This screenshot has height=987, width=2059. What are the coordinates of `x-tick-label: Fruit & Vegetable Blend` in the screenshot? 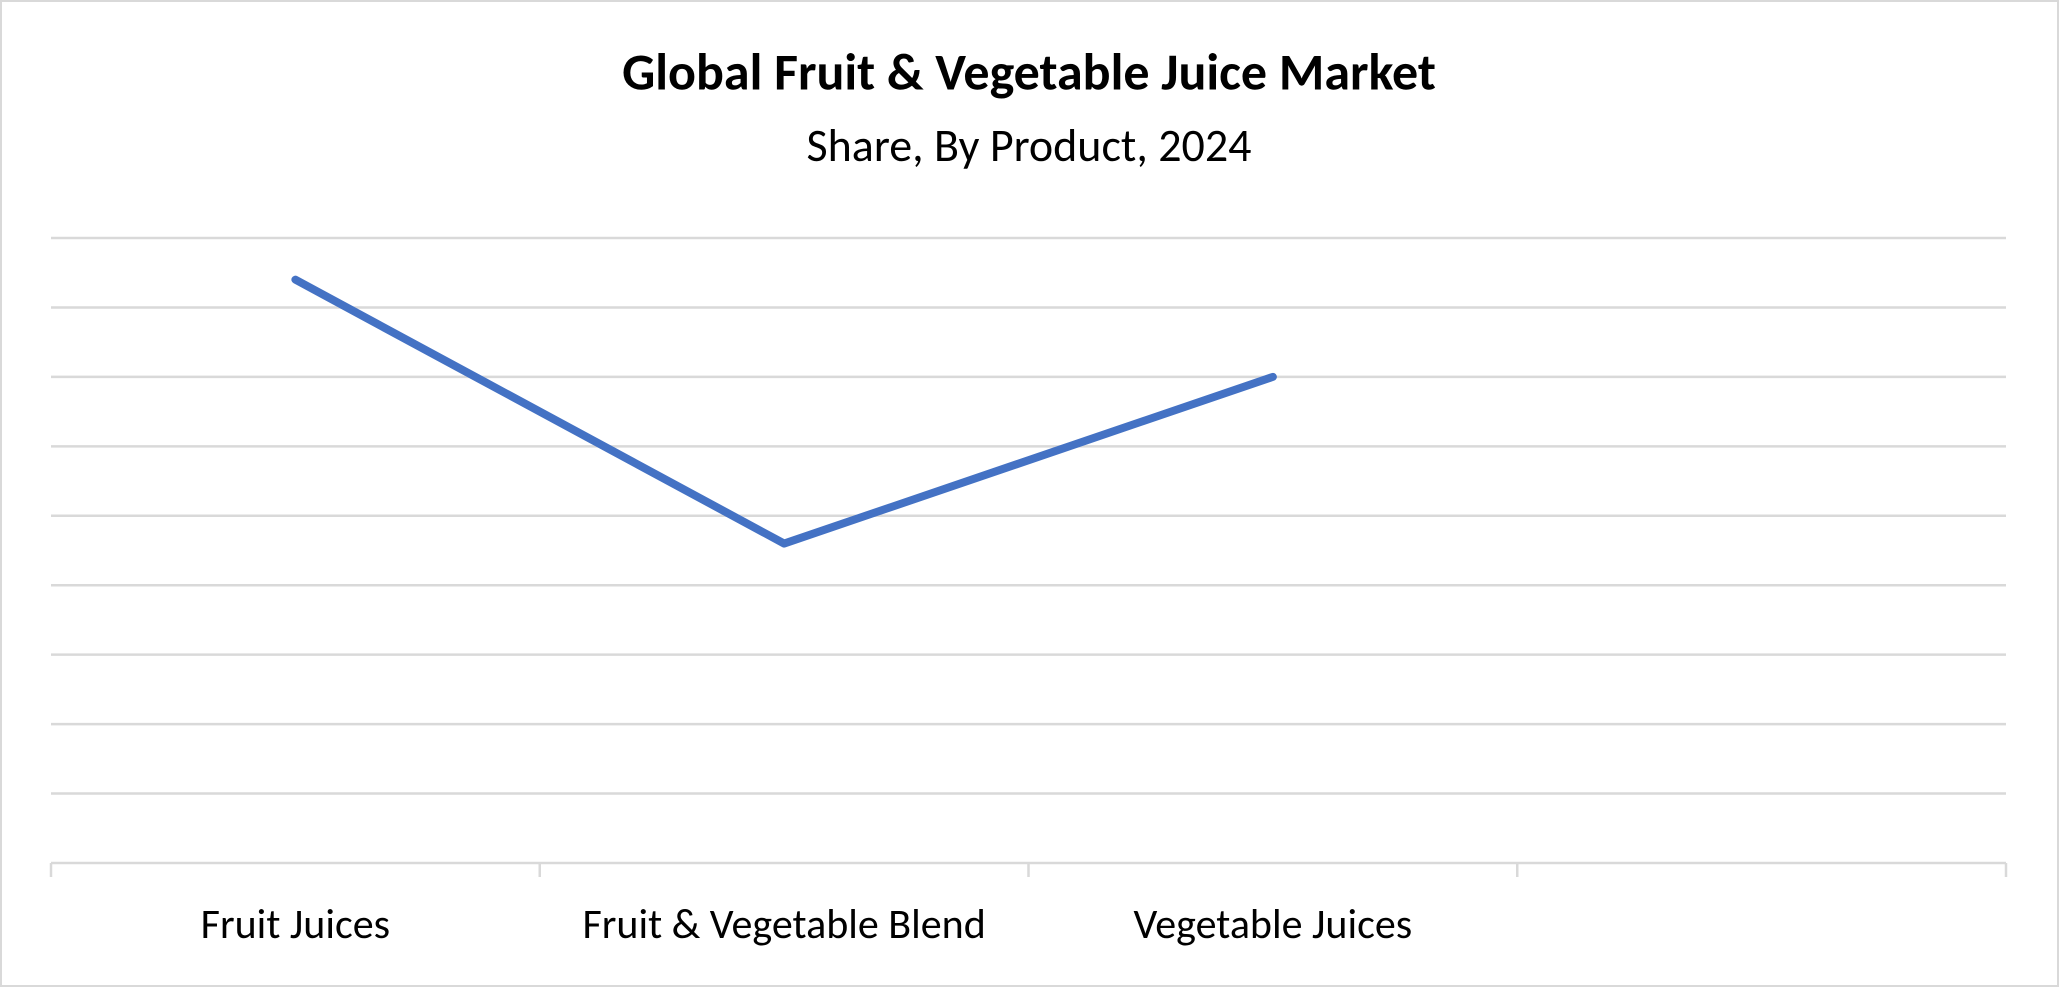 It's located at (783, 924).